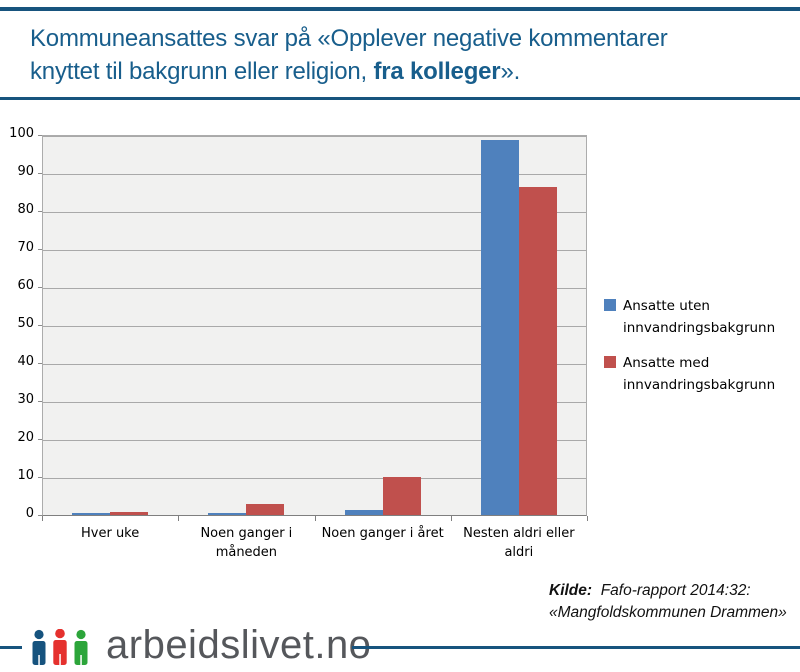  I want to click on footer-rule-left, so click(11, 647).